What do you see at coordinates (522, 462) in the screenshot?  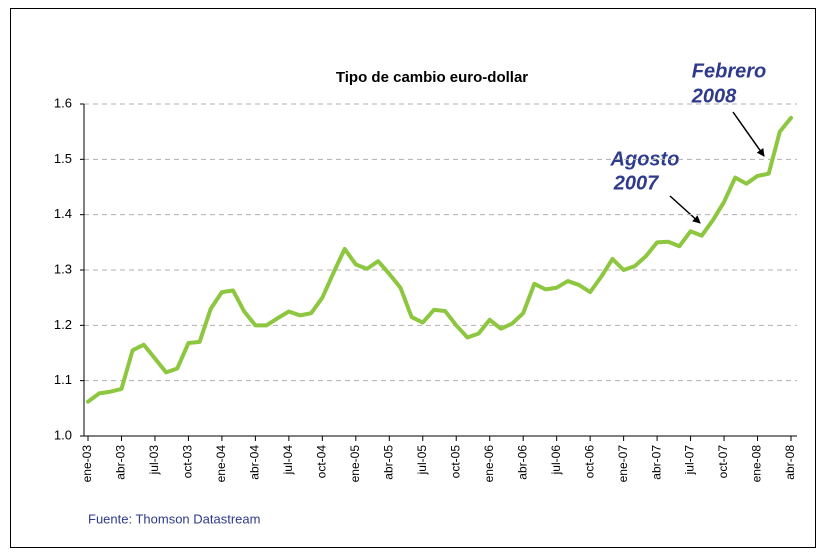 I see `x-tick-label: abr-06` at bounding box center [522, 462].